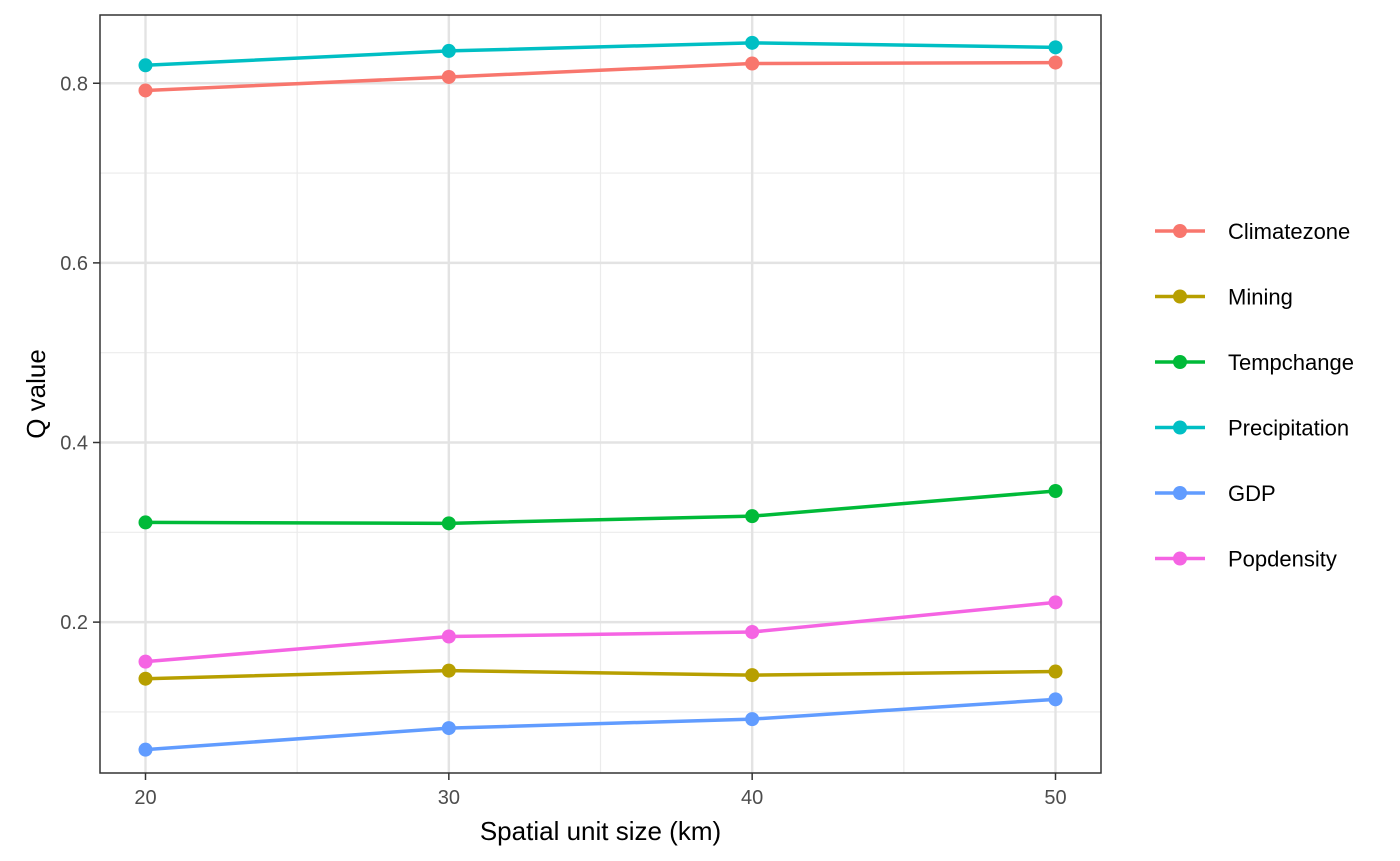 Image resolution: width=1400 pixels, height=861 pixels. Describe the element at coordinates (600, 507) in the screenshot. I see `series-line-tempchange` at that location.